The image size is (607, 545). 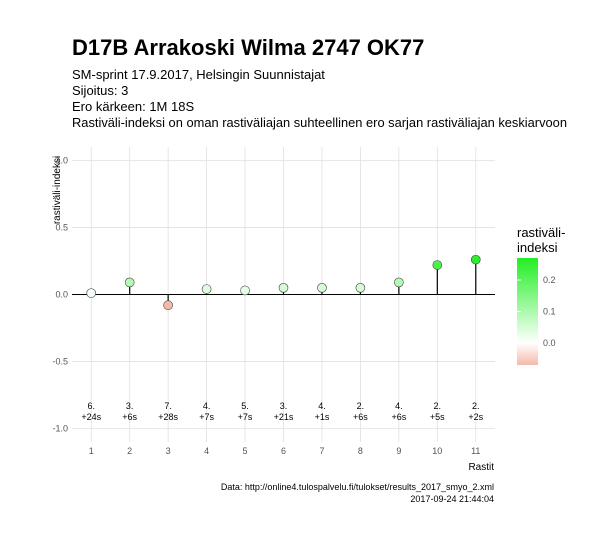 I want to click on difference-label: +2s, so click(x=475, y=417).